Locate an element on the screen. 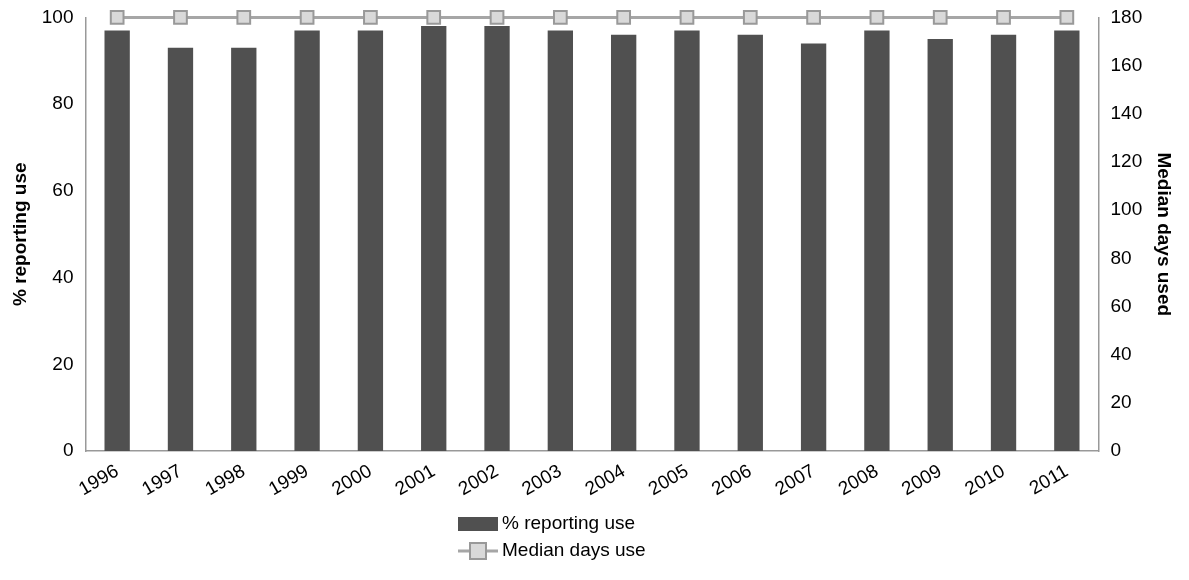  x-tick-label: 1996 is located at coordinates (98, 479).